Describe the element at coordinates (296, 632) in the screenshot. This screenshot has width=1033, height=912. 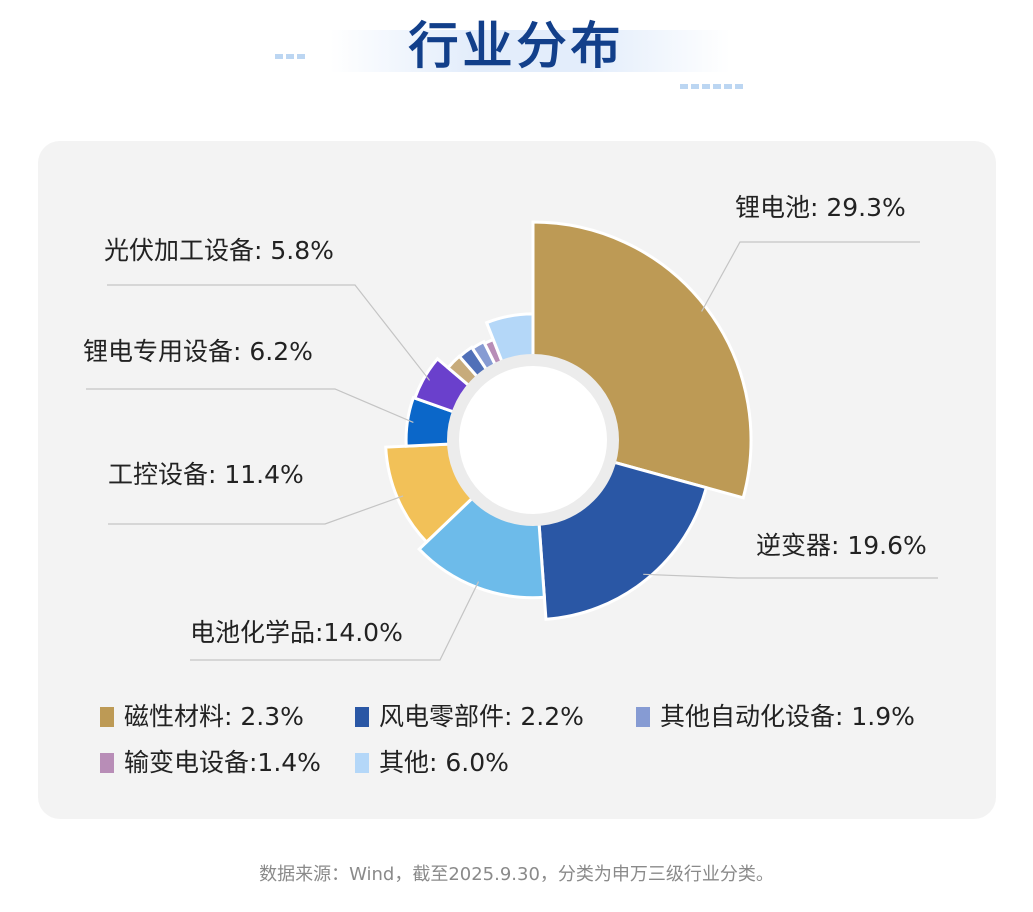
I see `label-battery-chemicals: 电池化学品:14.0%` at that location.